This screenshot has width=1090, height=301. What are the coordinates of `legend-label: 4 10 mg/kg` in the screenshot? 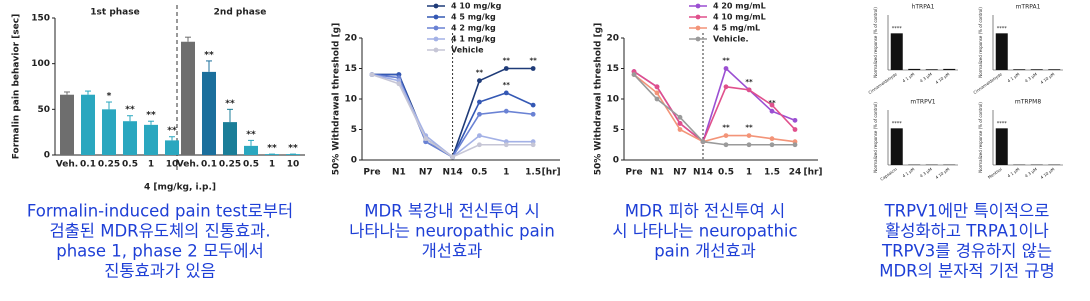 It's located at (476, 6).